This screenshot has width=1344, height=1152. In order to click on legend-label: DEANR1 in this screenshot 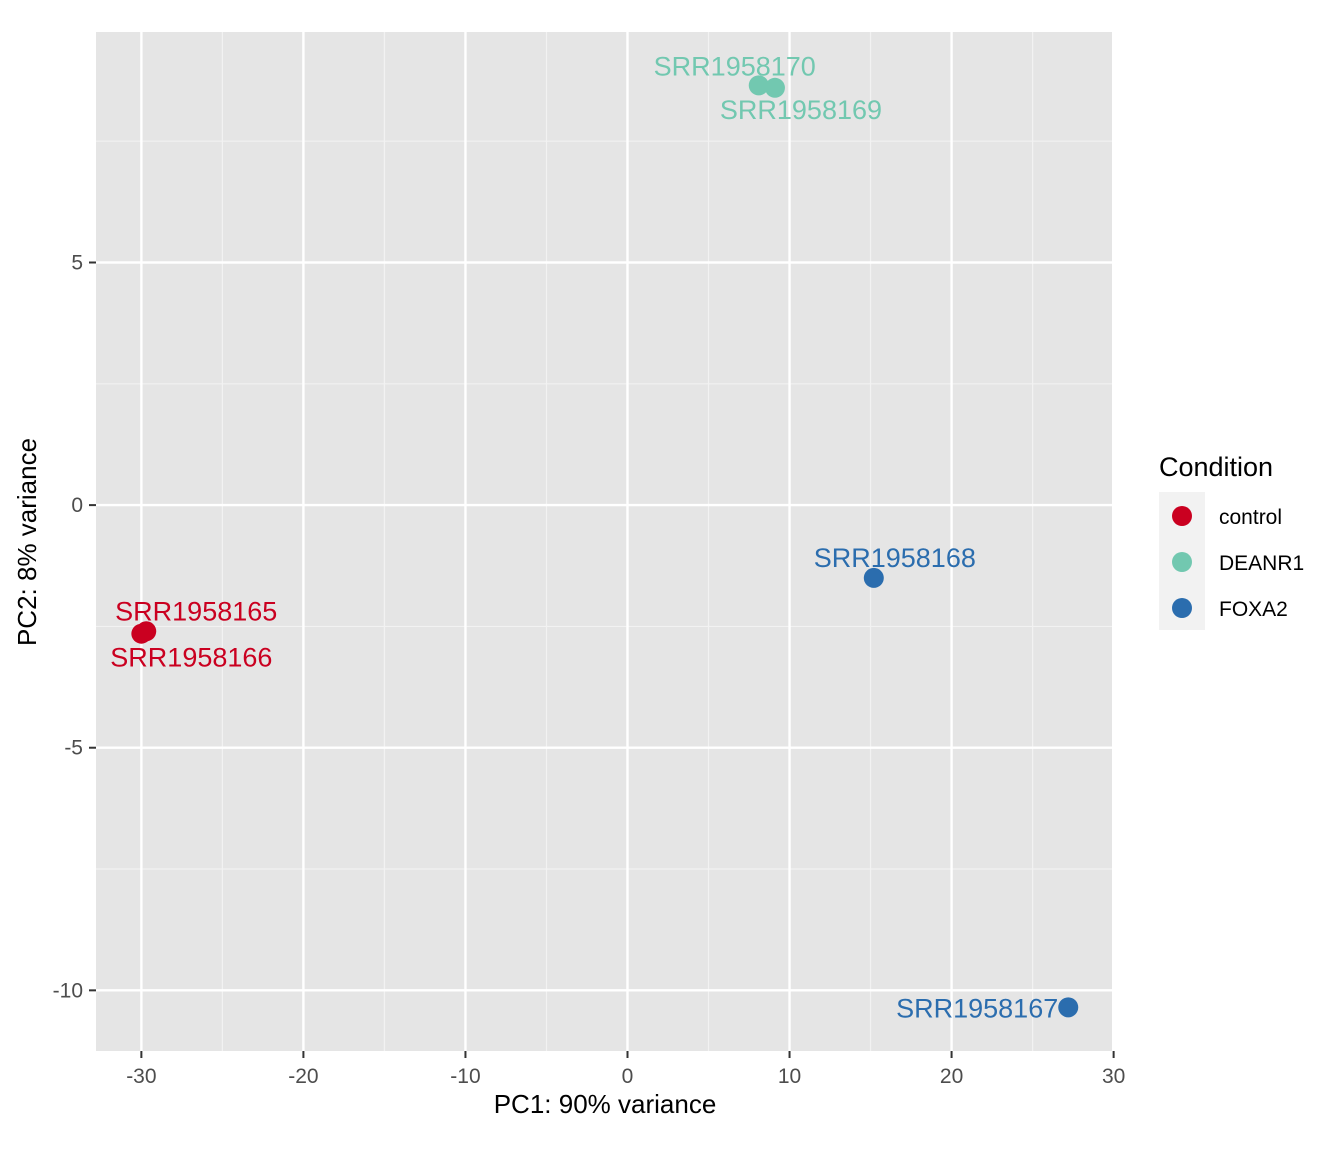, I will do `click(1261, 563)`.